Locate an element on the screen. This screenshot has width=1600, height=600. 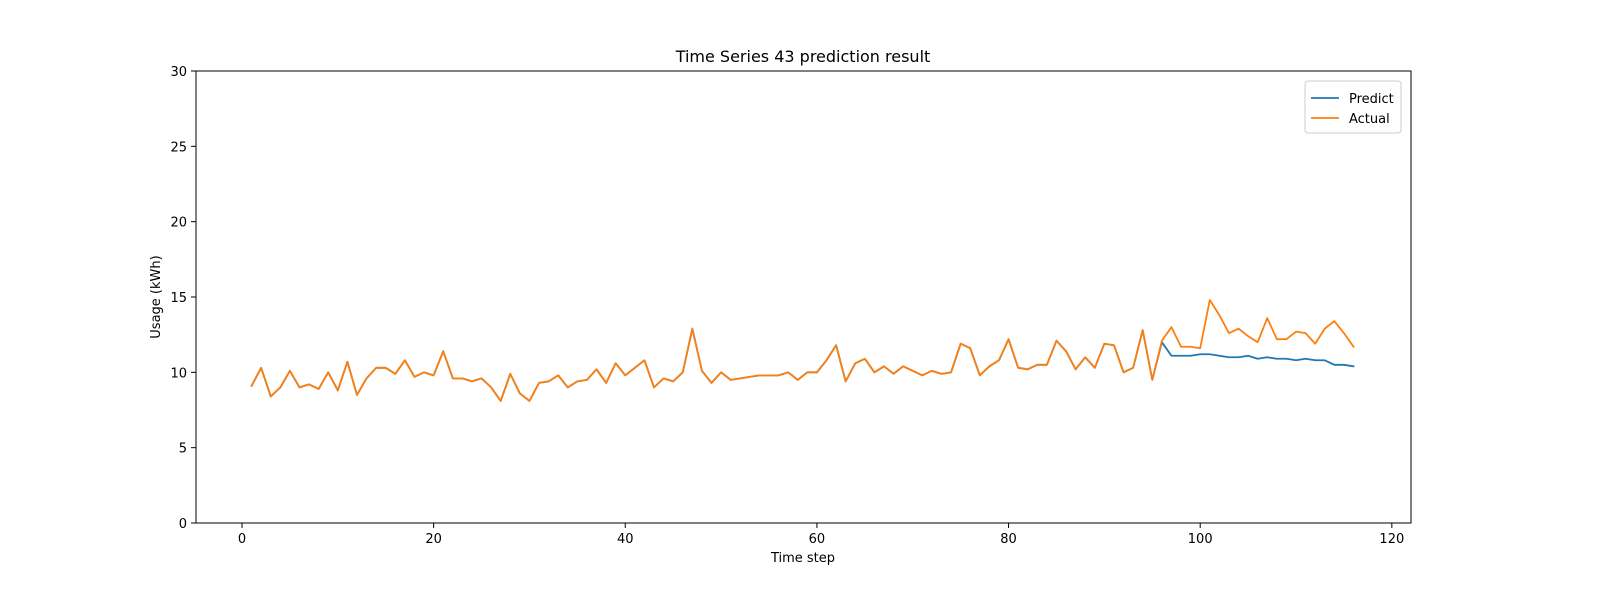
legend-label: Predict is located at coordinates (1371, 99).